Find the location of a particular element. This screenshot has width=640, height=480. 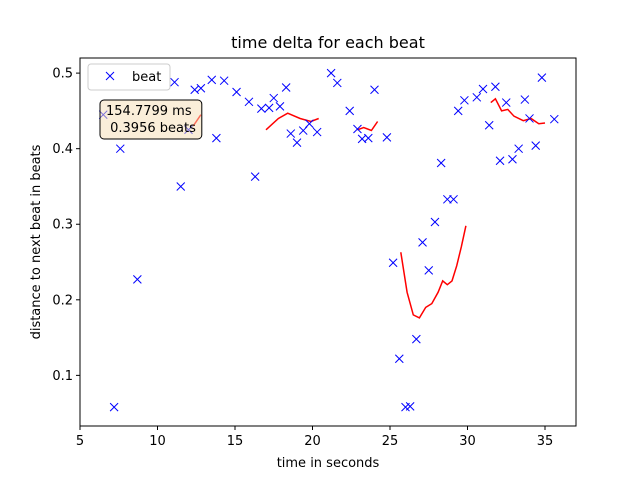

y-axis: 0.1 0.2 0.3 0.4 0.5 is located at coordinates (66, 225).